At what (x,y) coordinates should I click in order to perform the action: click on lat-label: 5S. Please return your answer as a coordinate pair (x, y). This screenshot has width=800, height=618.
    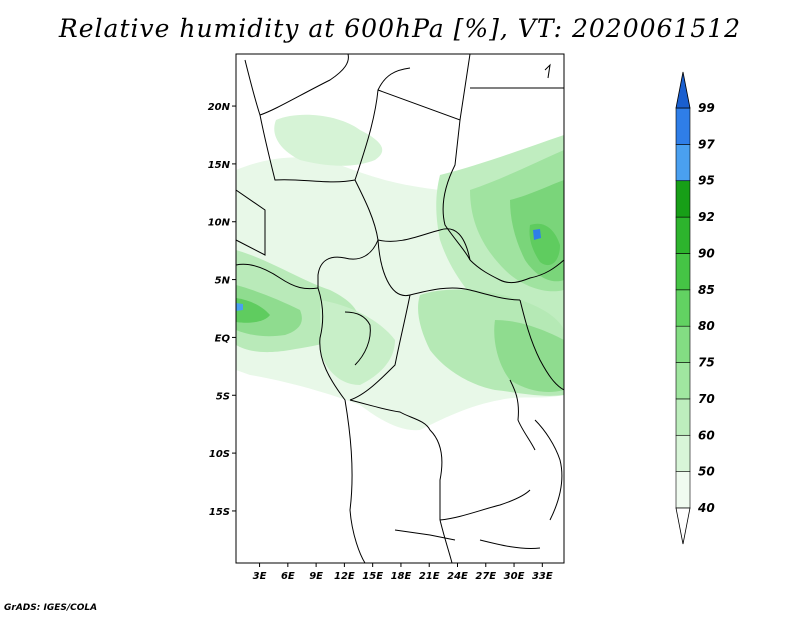
    Looking at the image, I should click on (223, 396).